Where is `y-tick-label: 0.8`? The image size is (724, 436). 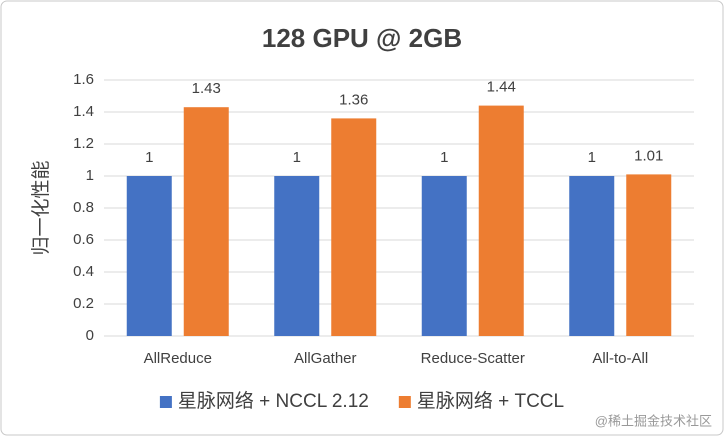 y-tick-label: 0.8 is located at coordinates (83, 207).